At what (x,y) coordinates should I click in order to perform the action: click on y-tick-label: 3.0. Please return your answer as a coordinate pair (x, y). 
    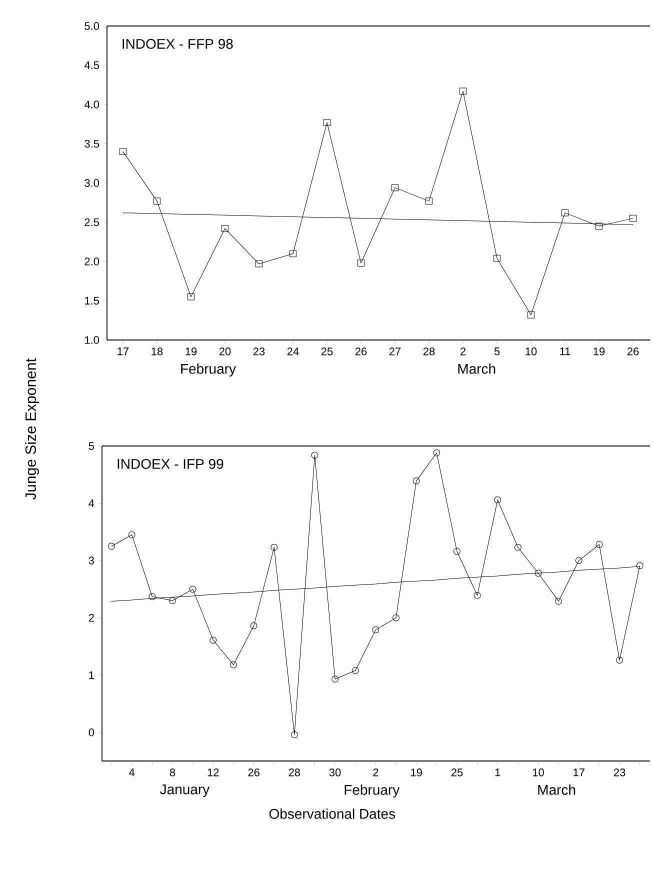
    Looking at the image, I should click on (92, 183).